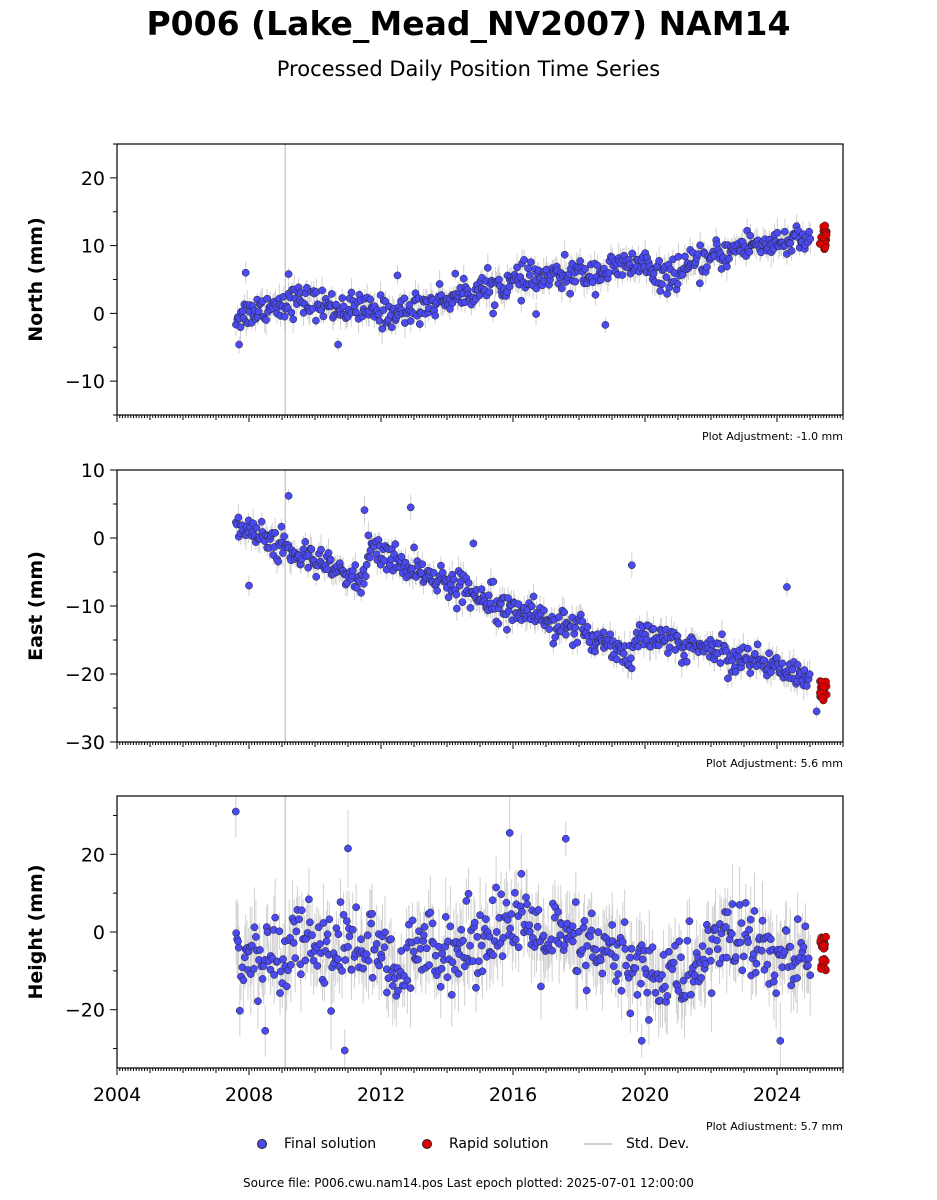 Image resolution: width=937 pixels, height=1200 pixels. I want to click on y-tick-label: 10, so click(93, 247).